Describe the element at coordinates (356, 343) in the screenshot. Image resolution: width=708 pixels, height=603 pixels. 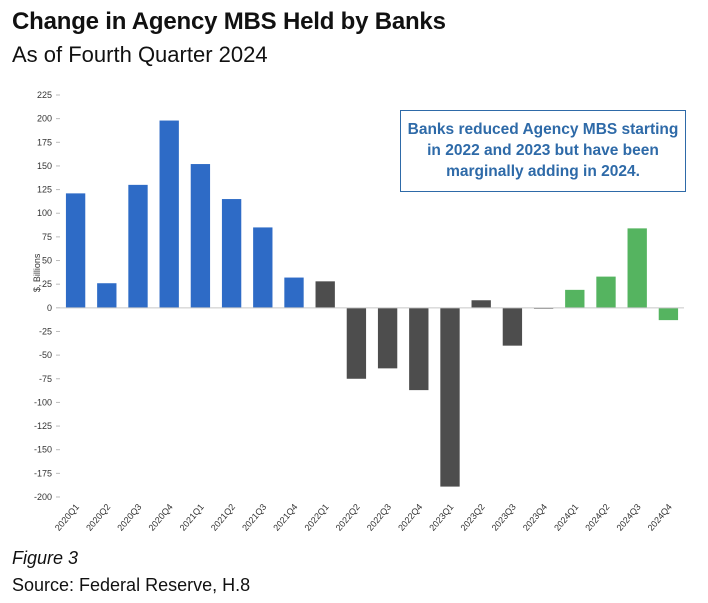
I see `bar-2022q2` at that location.